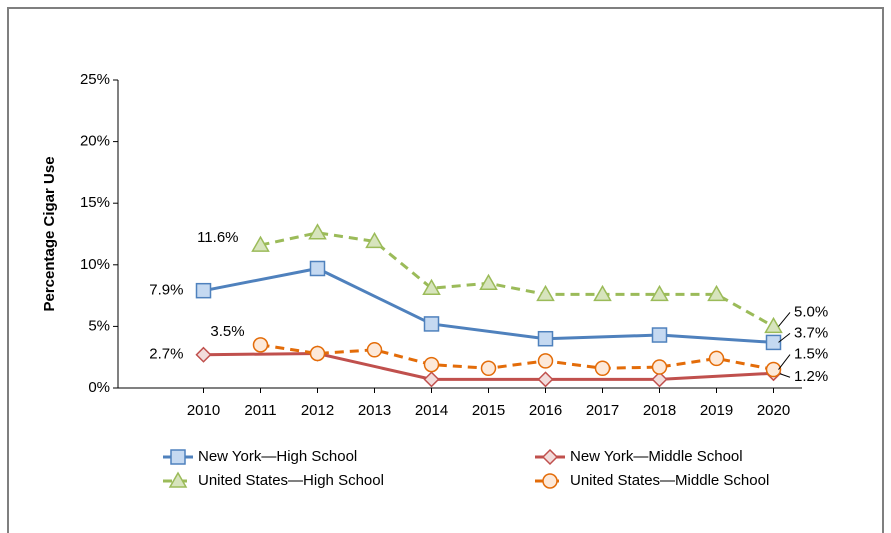  I want to click on y-axis-label: Percentage Cigar Use, so click(49, 233).